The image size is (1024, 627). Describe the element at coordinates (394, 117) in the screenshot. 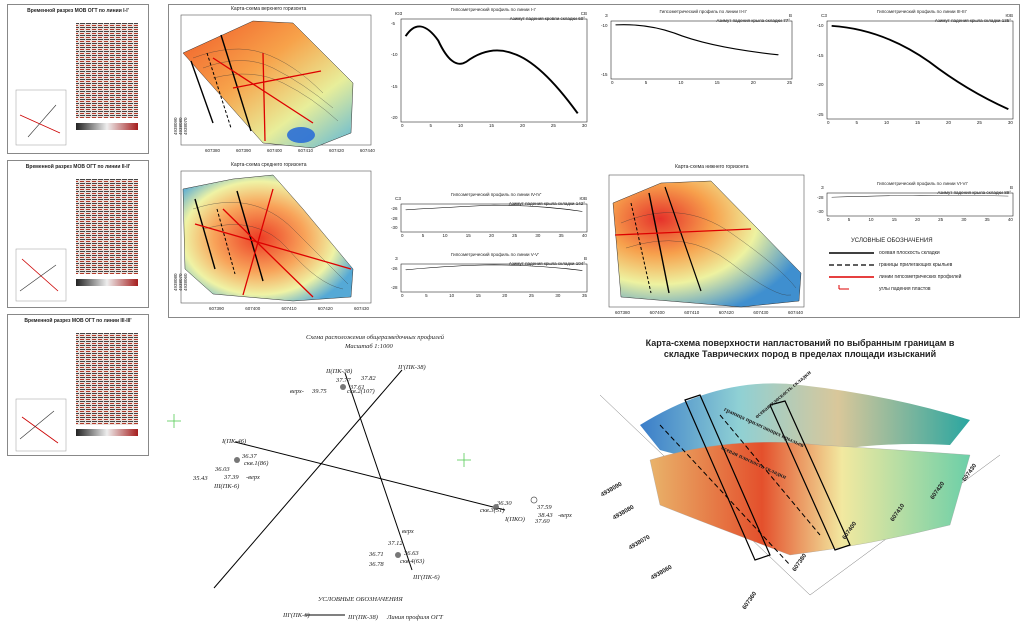

I see `y-tick: -20` at that location.